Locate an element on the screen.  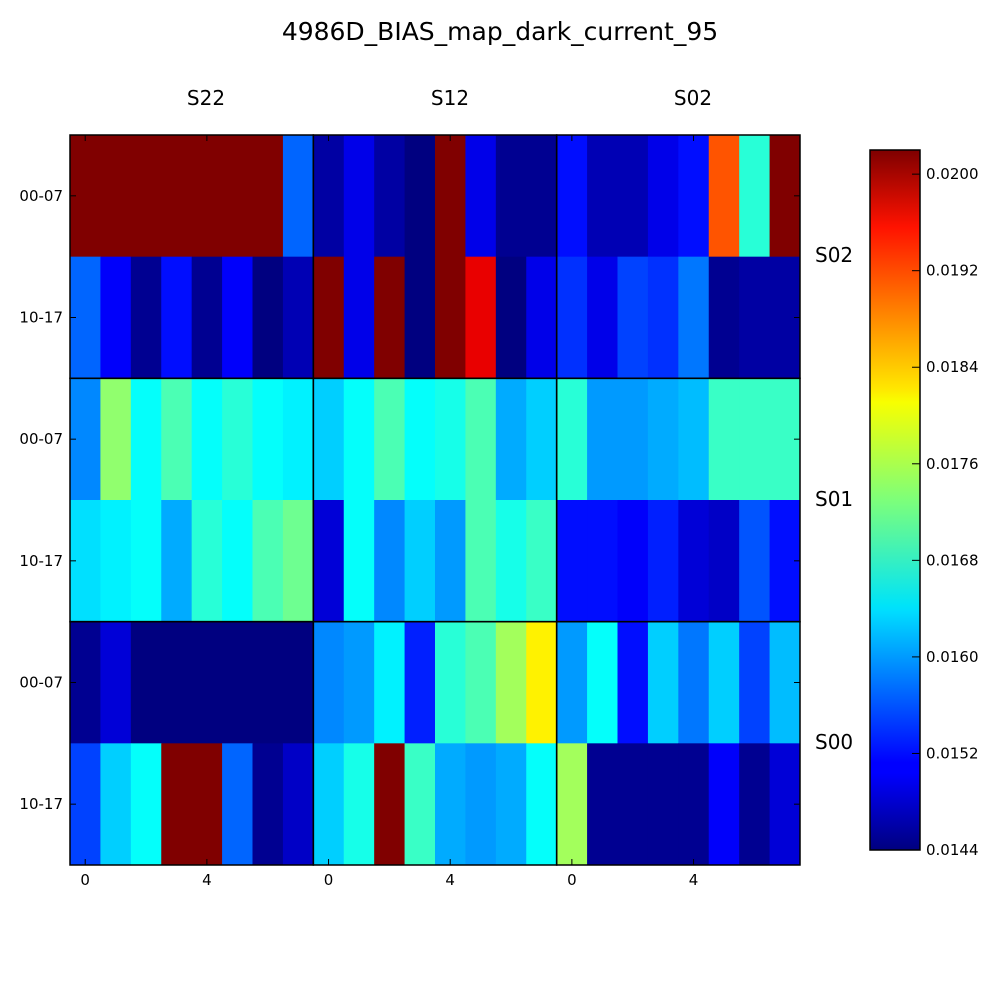
colorbar-tick-label: 0.0168 is located at coordinates (952, 560).